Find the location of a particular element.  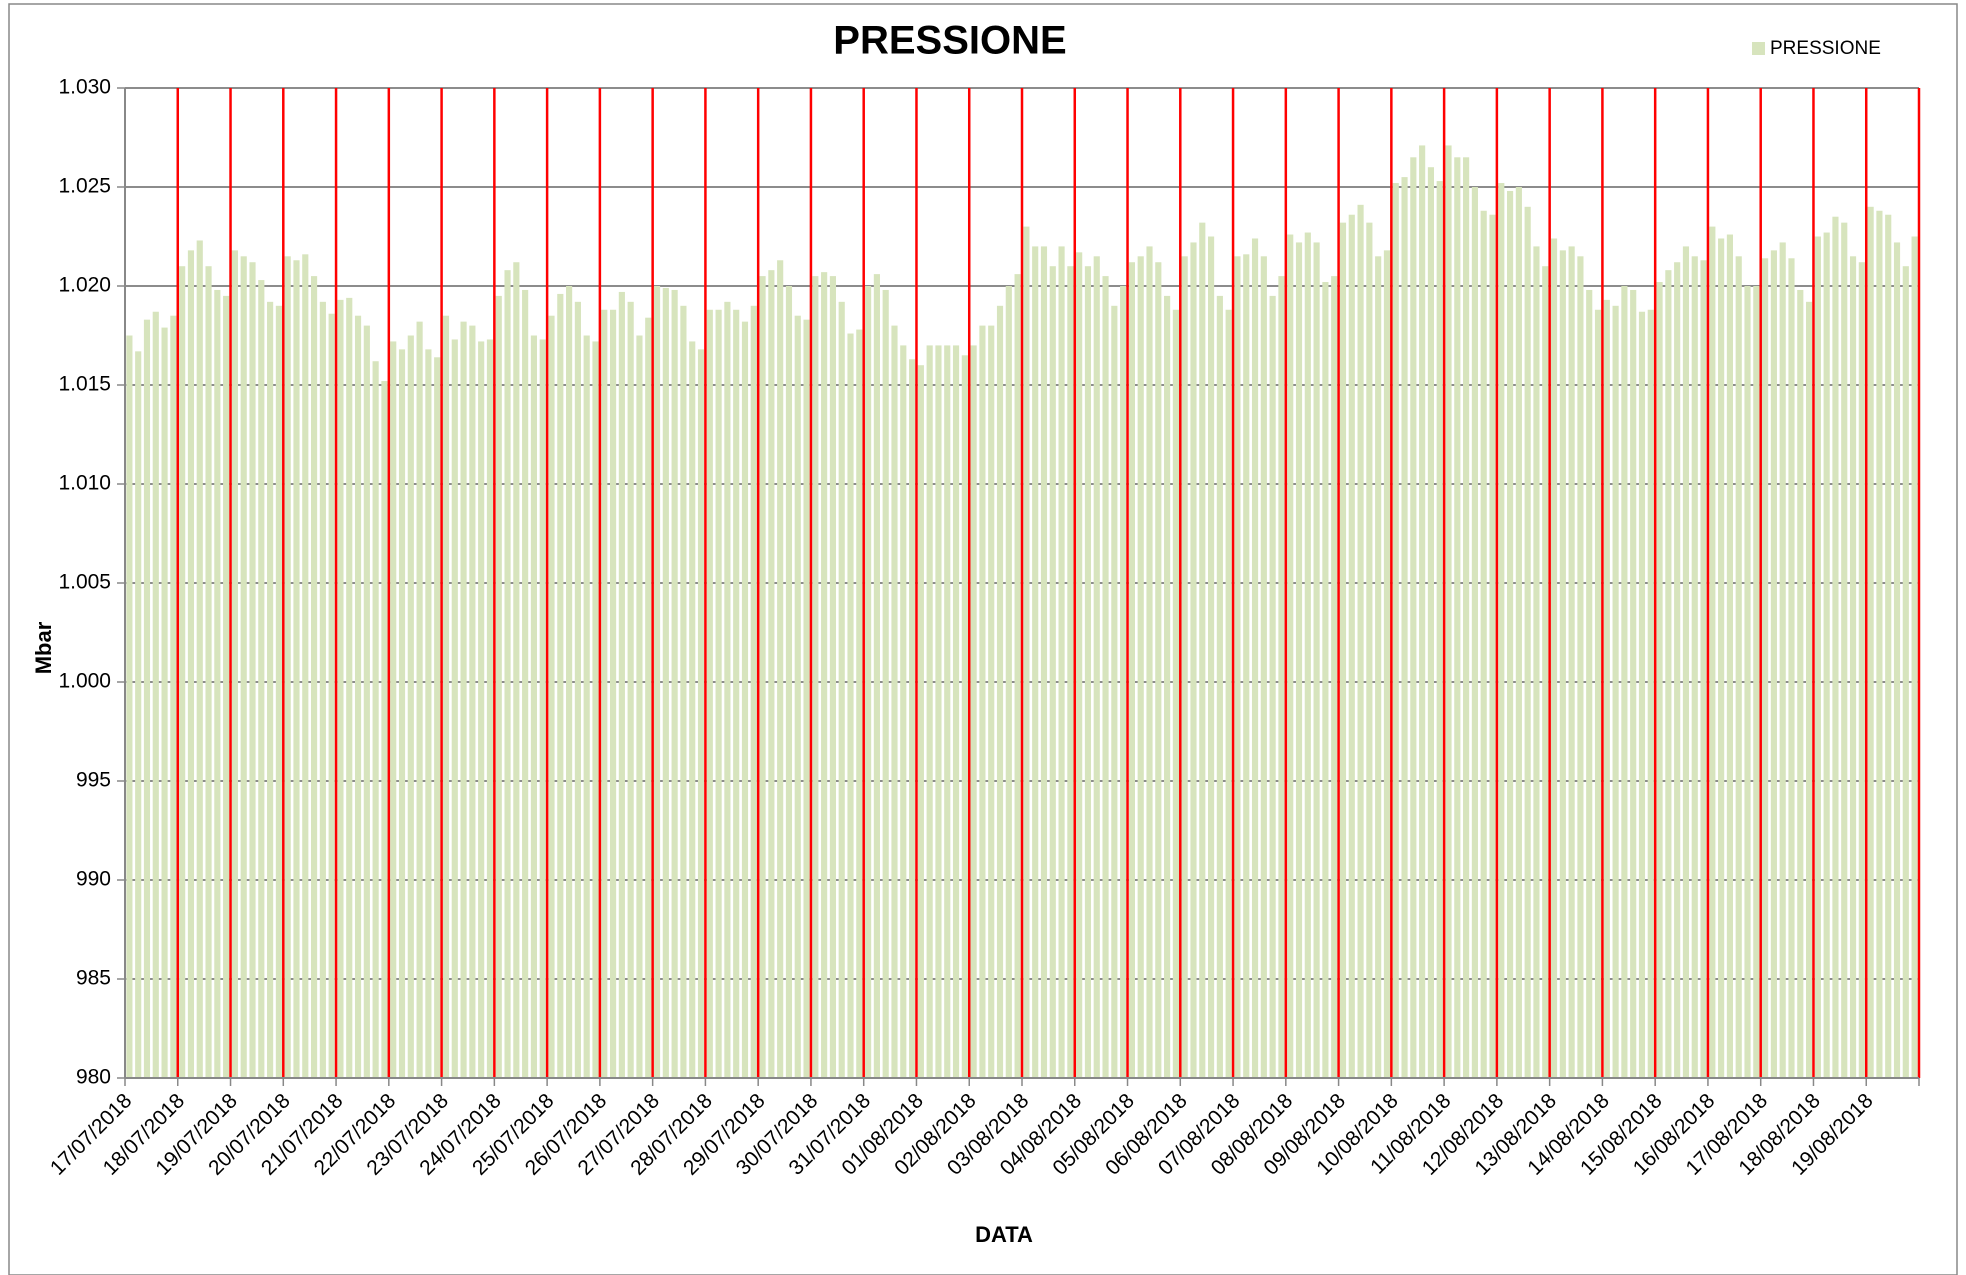

y-tick-label: 990 is located at coordinates (93, 879).